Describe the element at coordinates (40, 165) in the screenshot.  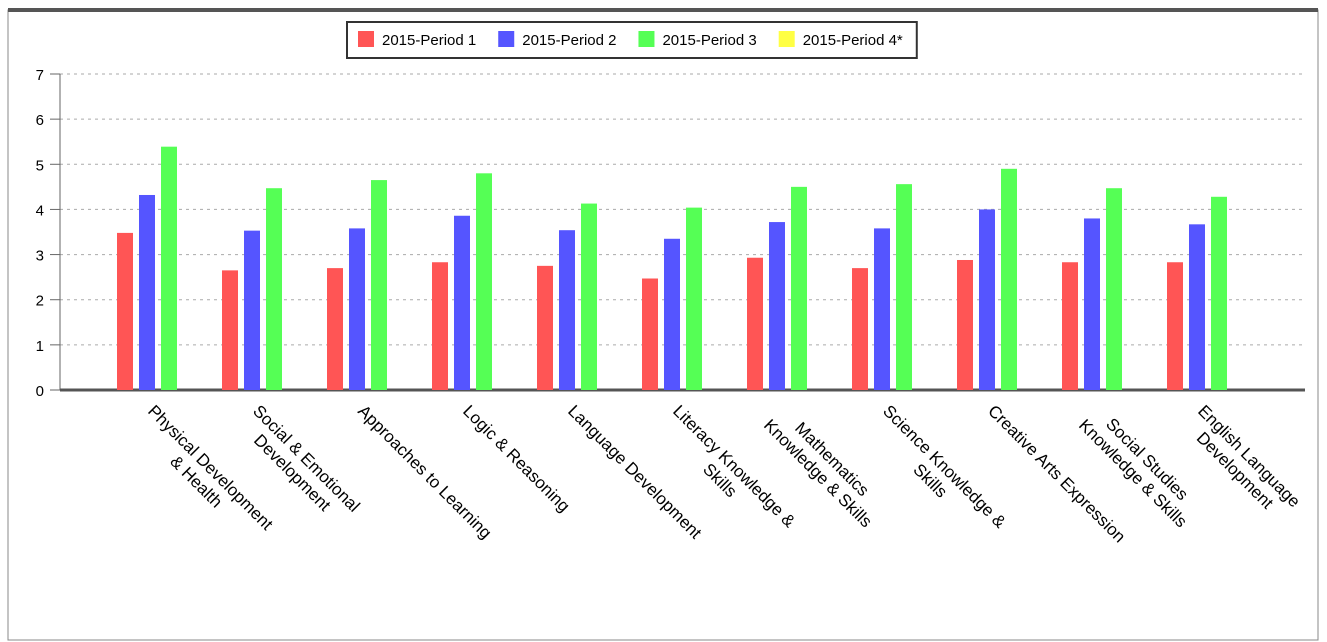
I see `y-tick-label: 5` at that location.